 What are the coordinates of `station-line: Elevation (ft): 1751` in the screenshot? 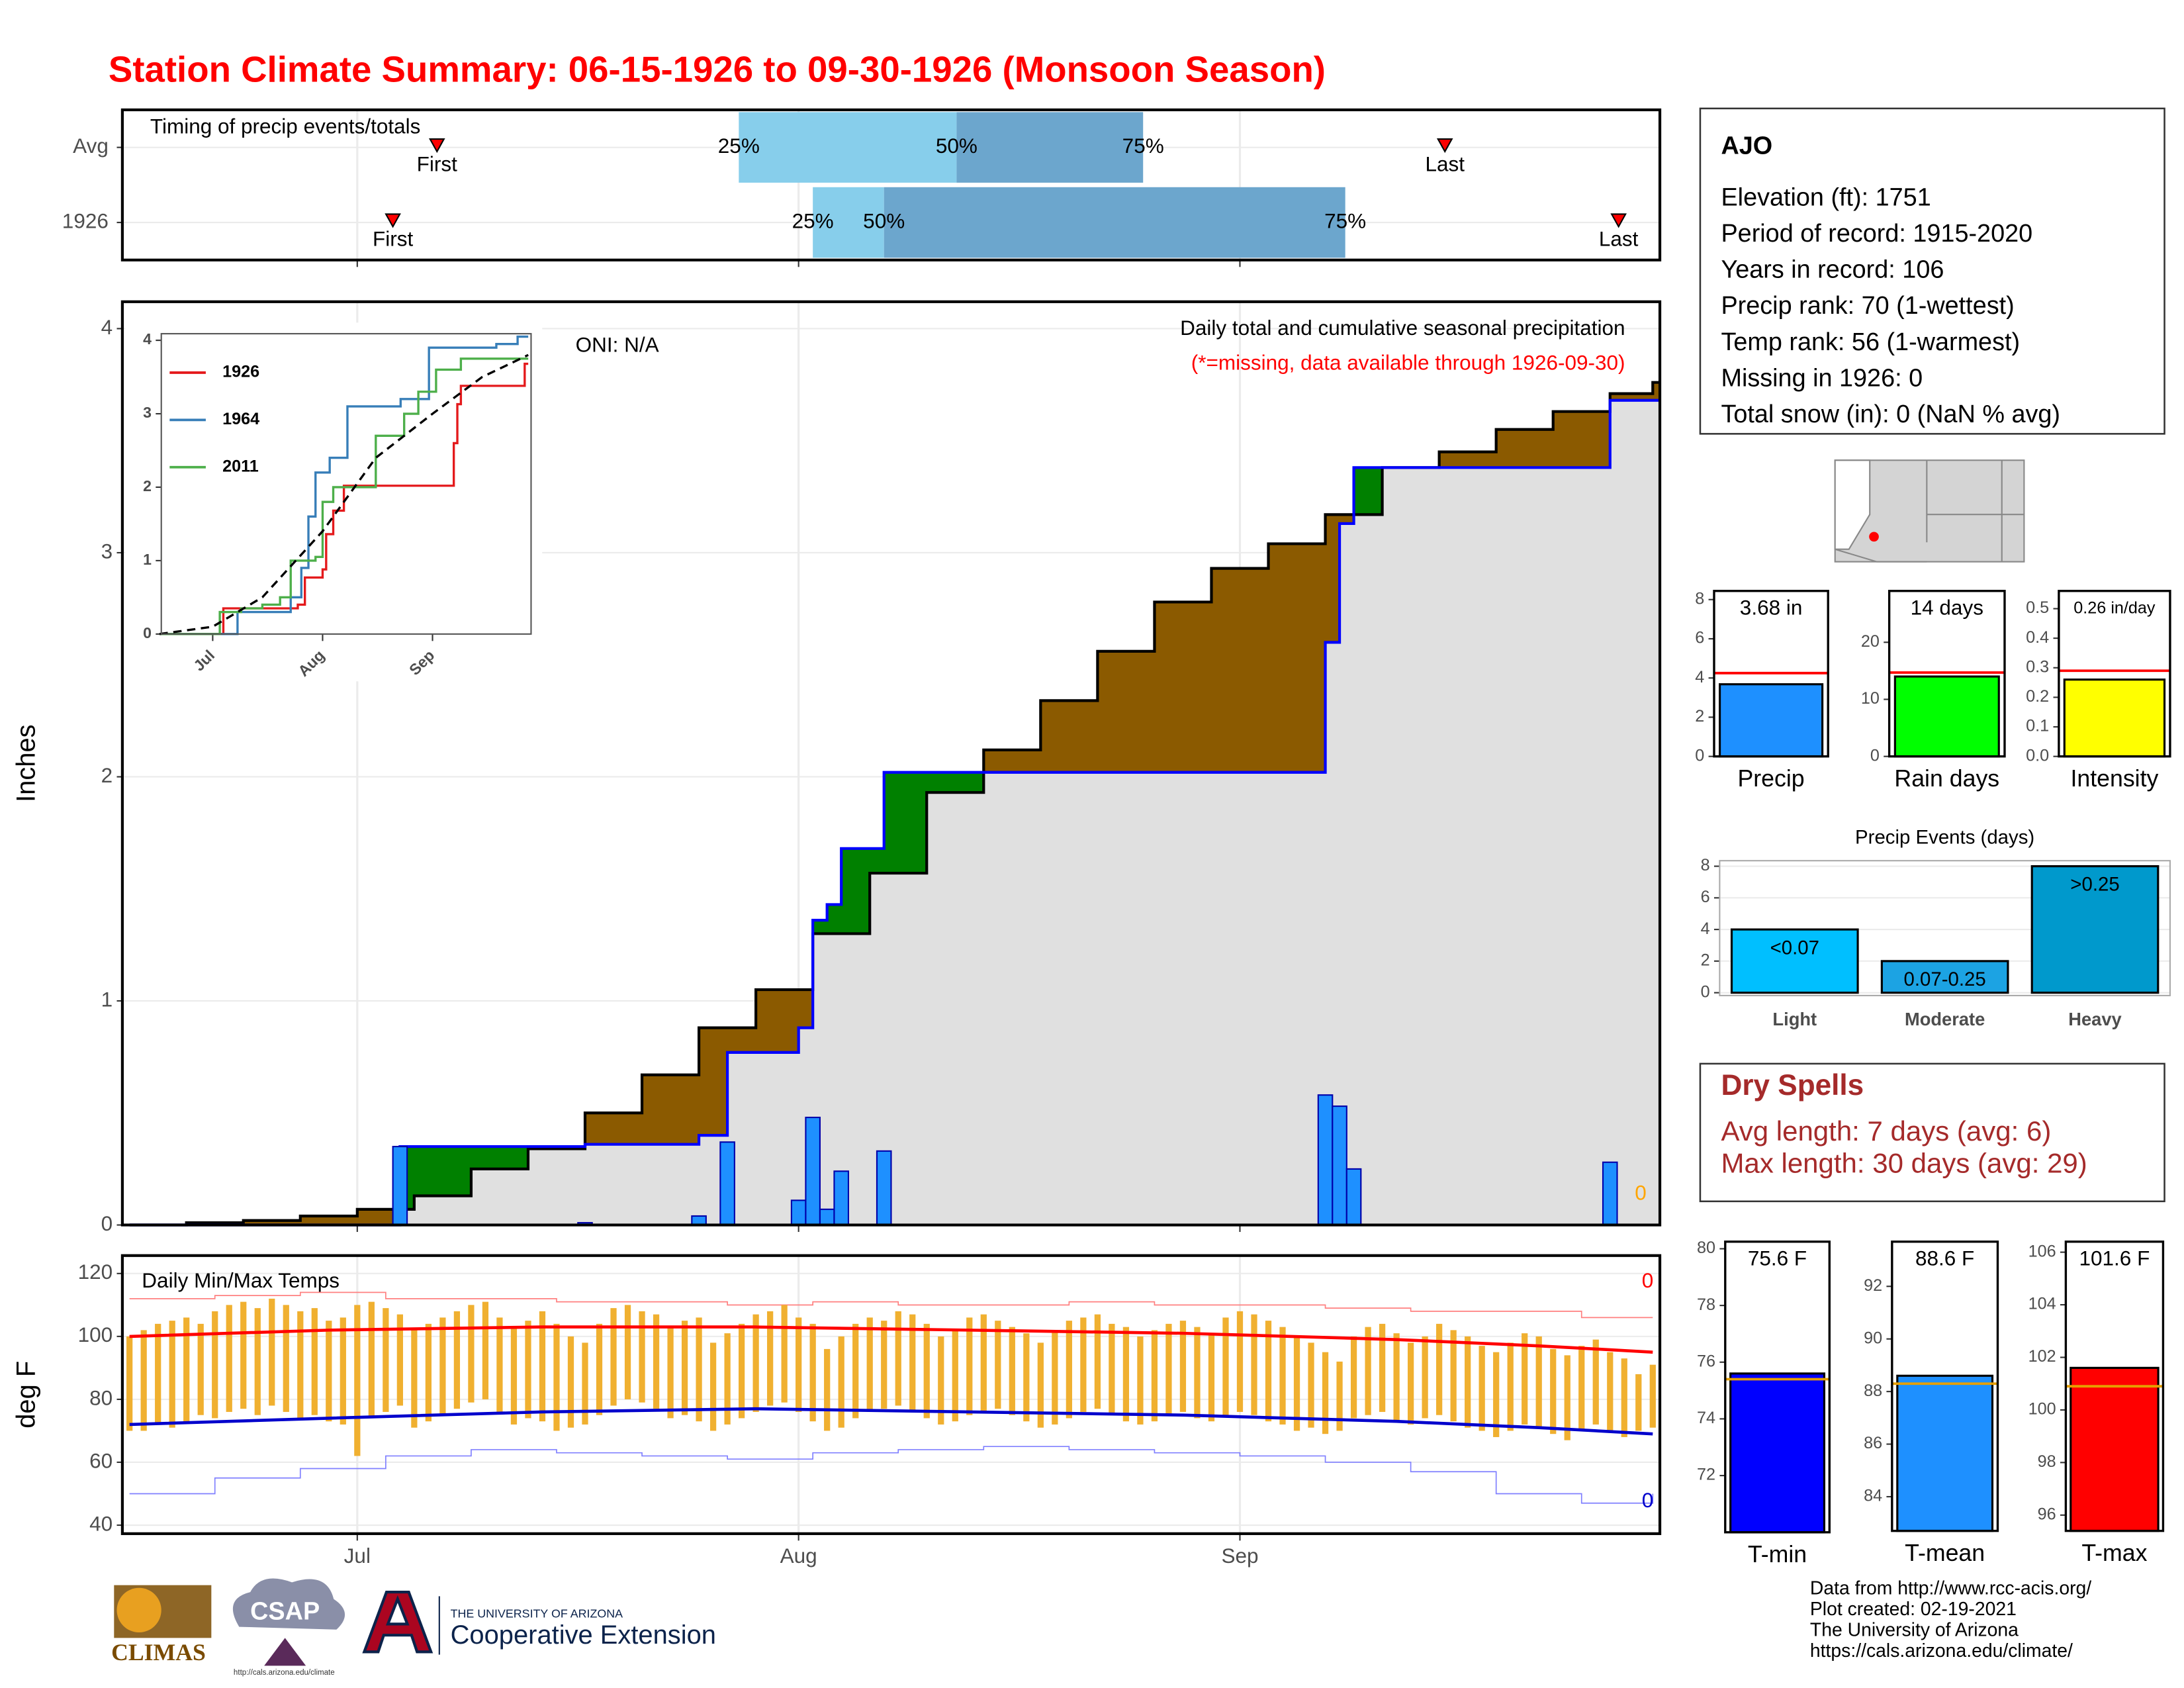 It's located at (1826, 197).